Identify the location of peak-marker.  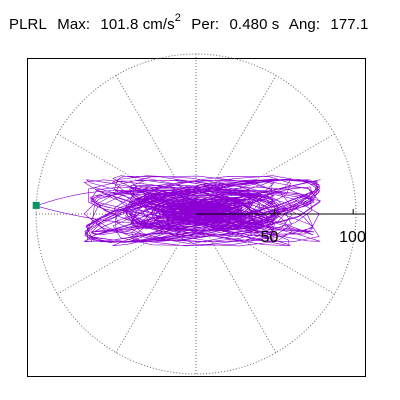
(36, 205).